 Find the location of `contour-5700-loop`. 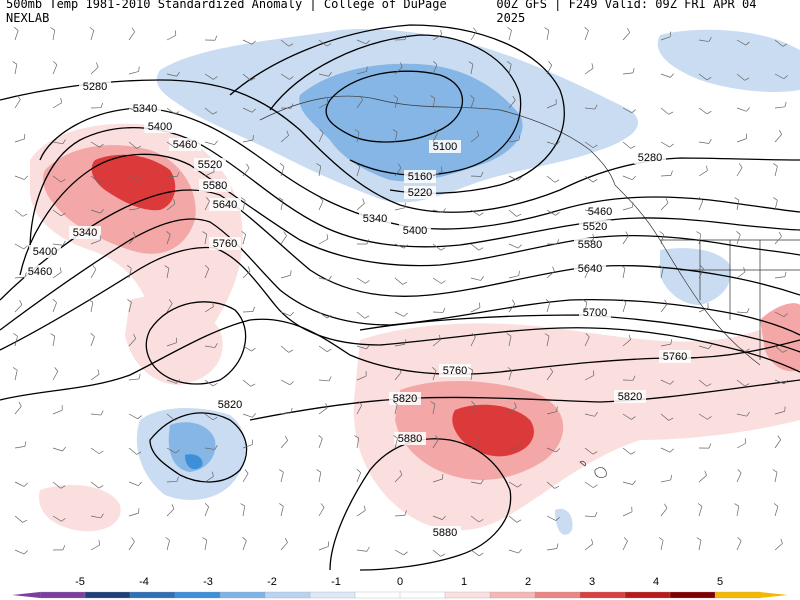

contour-5700-loop is located at coordinates (196, 343).